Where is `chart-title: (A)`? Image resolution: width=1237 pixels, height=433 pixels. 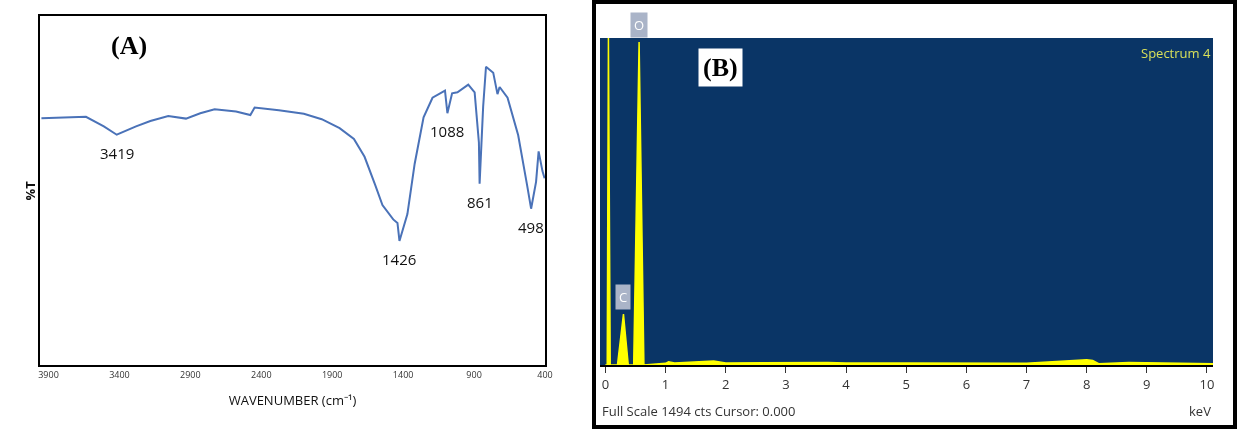
chart-title: (A) is located at coordinates (129, 45).